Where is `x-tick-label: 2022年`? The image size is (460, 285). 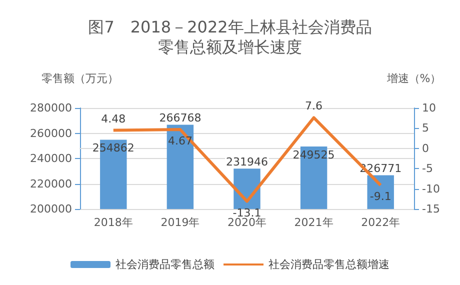
x-tick-label: 2022年 is located at coordinates (380, 222).